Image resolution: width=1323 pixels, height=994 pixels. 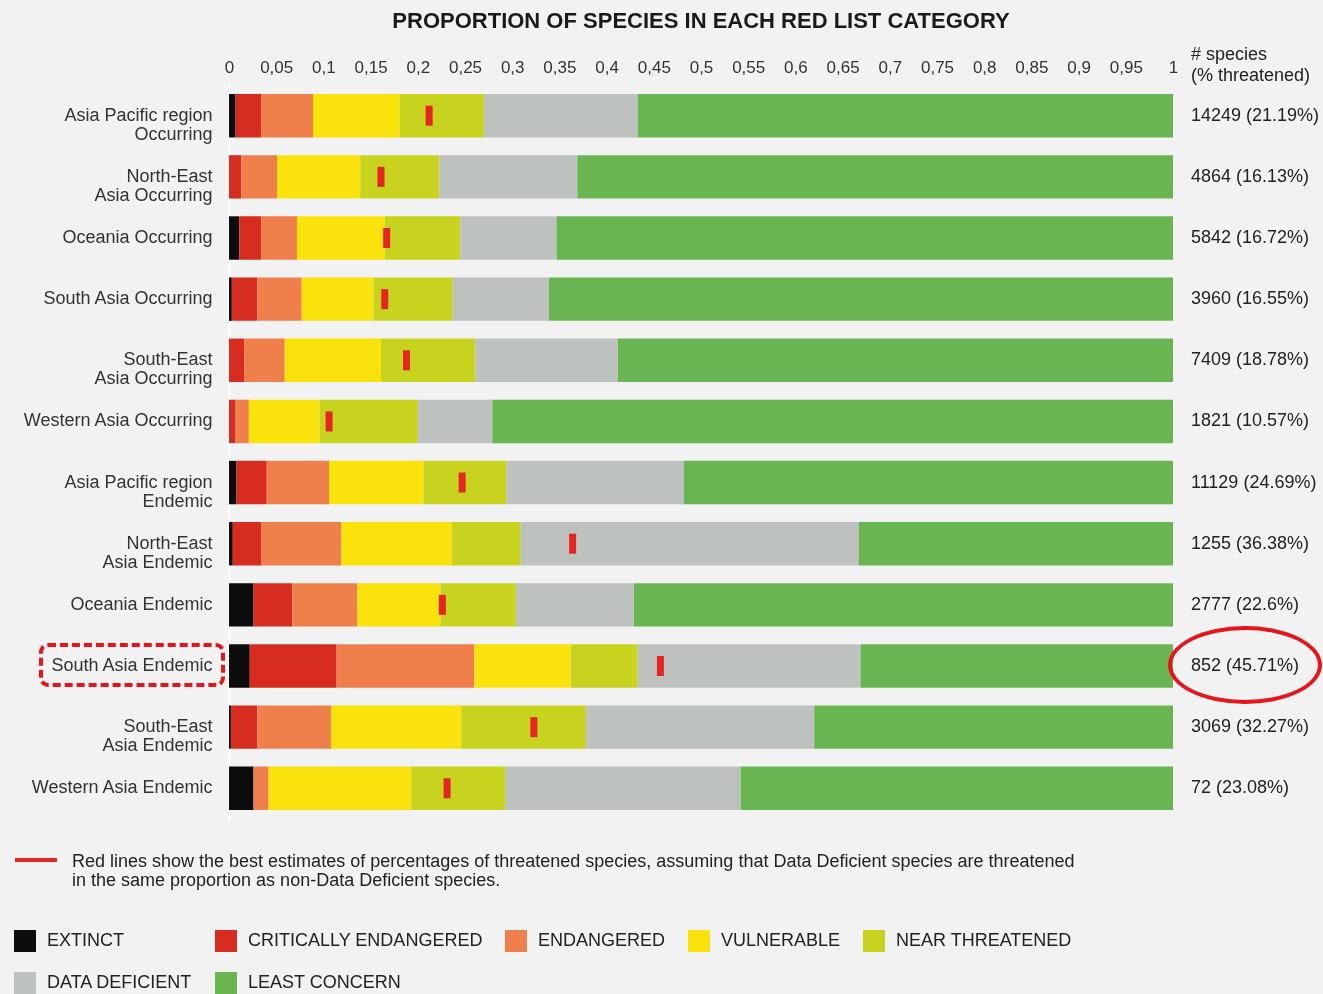 What do you see at coordinates (365, 940) in the screenshot?
I see `legend-label: CRITICALLY ENDANGERED` at bounding box center [365, 940].